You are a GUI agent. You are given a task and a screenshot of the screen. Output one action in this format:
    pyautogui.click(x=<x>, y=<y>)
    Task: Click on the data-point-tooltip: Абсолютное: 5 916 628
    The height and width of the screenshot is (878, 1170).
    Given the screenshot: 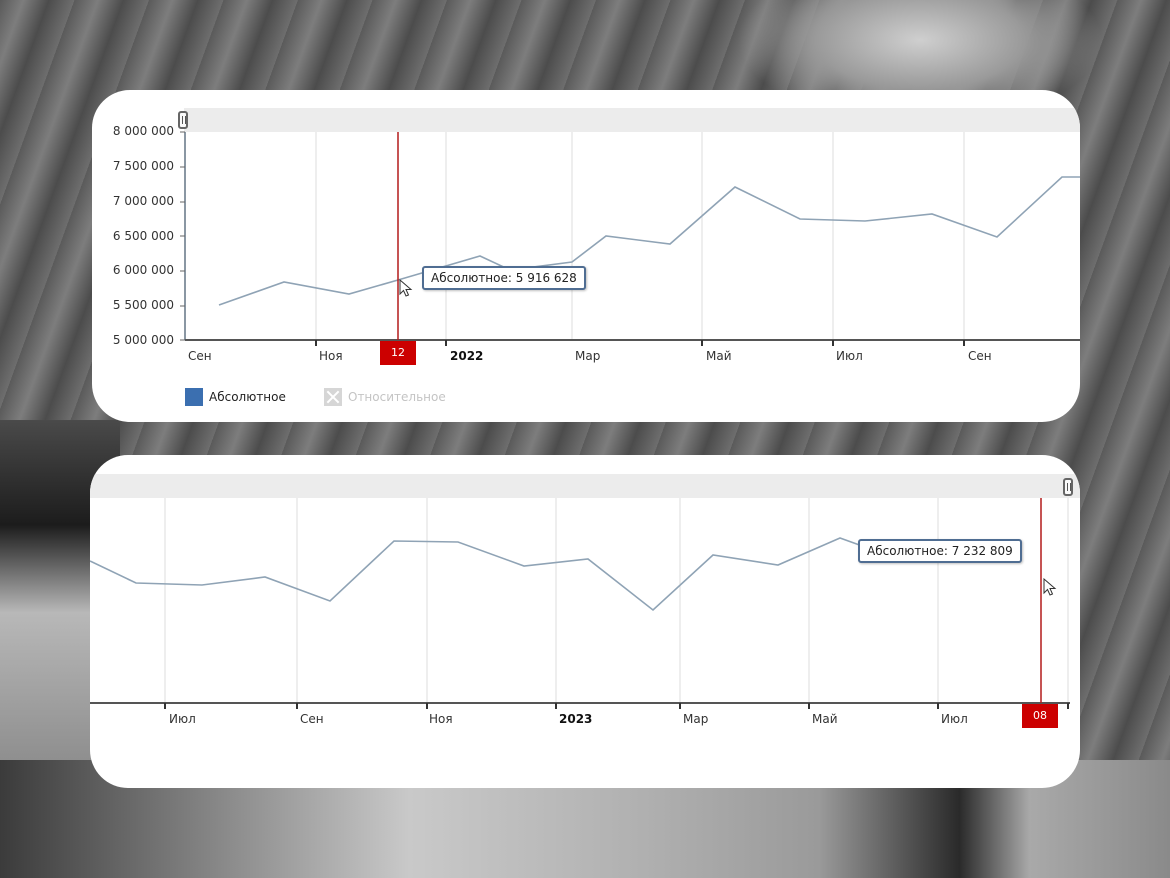 What is the action you would take?
    pyautogui.click(x=504, y=278)
    